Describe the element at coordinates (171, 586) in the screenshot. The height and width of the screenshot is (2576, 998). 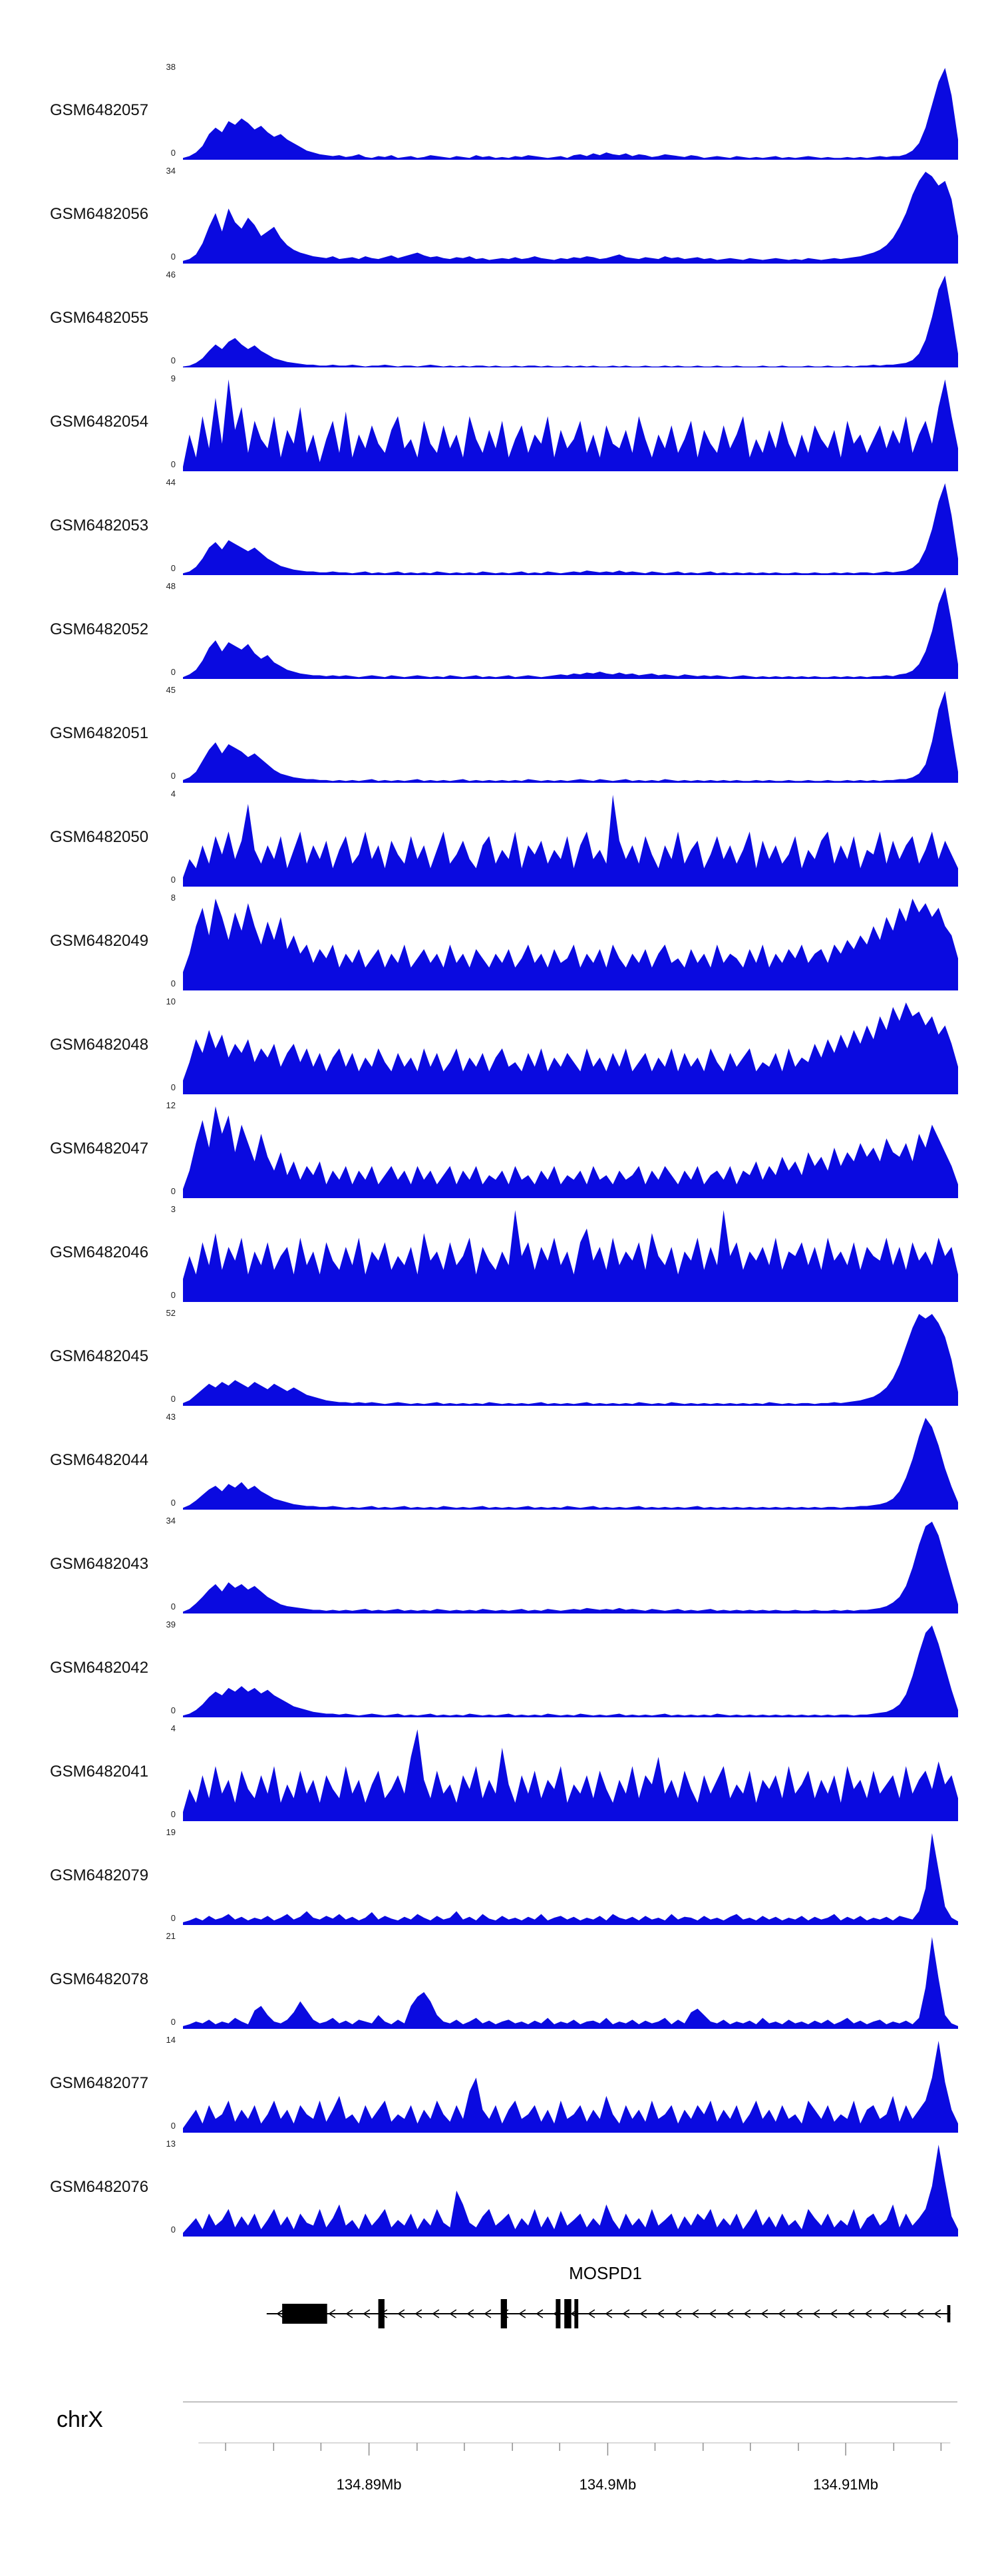
I see `y-axis-max-label: 48` at that location.